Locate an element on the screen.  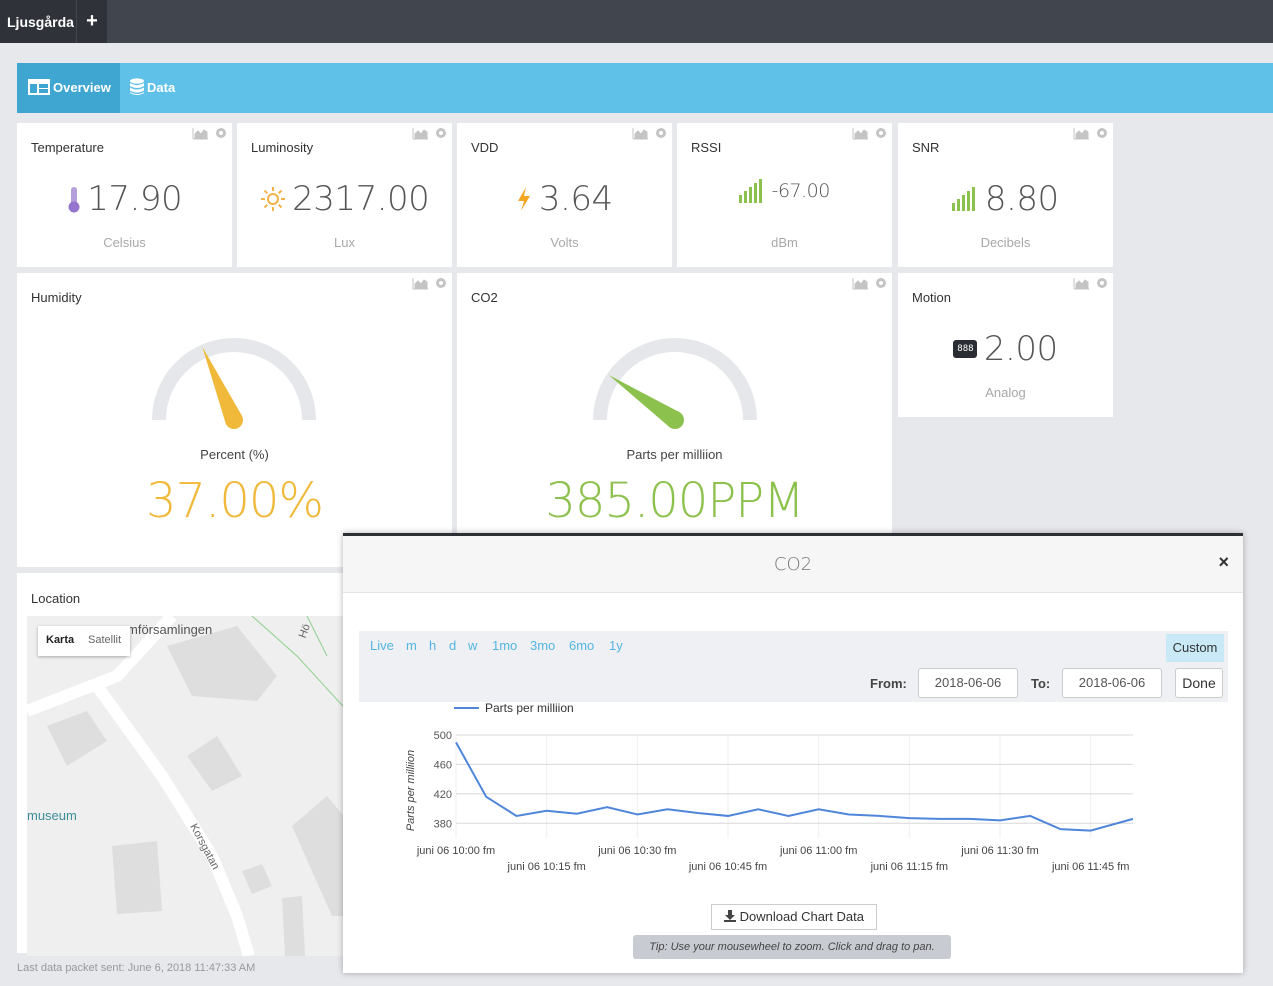
humidity-widget: Humidity Percent (%) 37.00% is located at coordinates (234, 420).